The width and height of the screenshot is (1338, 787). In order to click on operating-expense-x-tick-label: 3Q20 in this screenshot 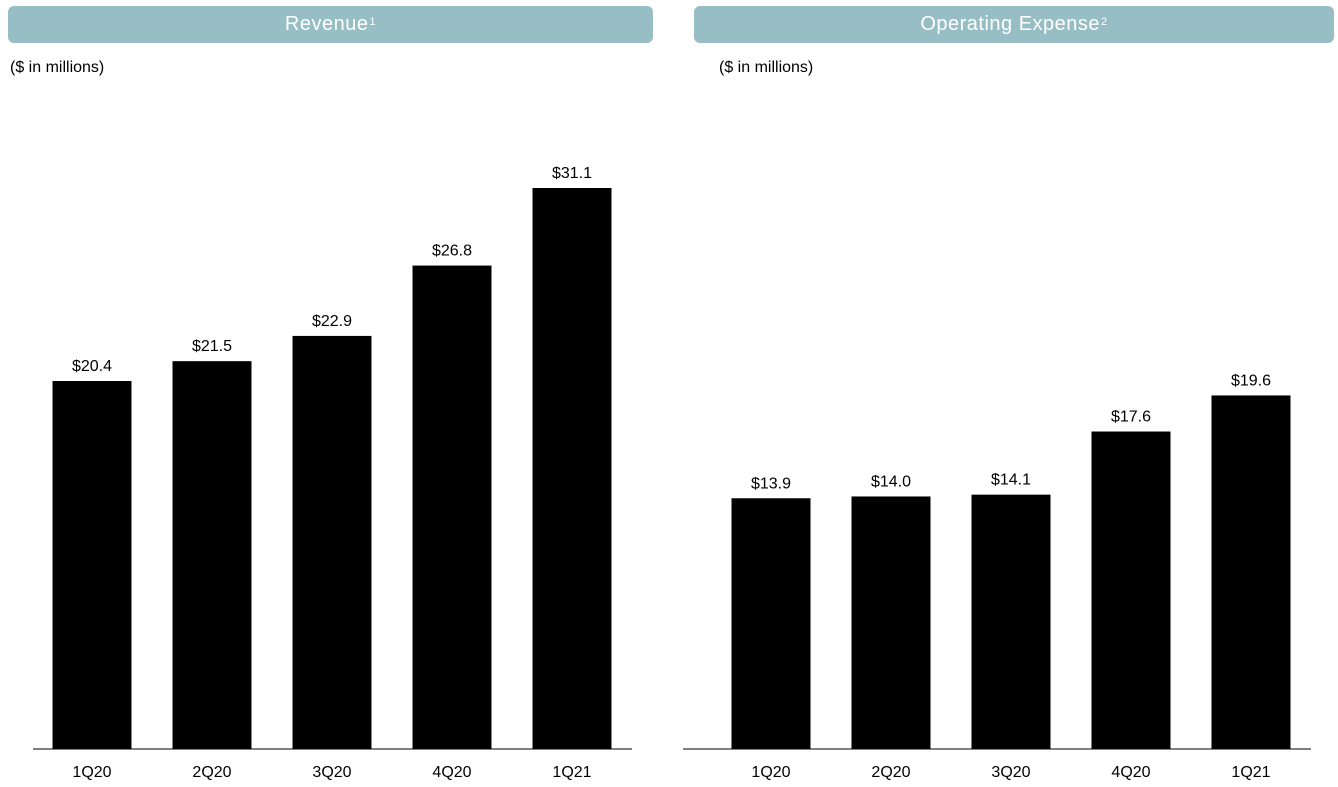, I will do `click(1010, 772)`.